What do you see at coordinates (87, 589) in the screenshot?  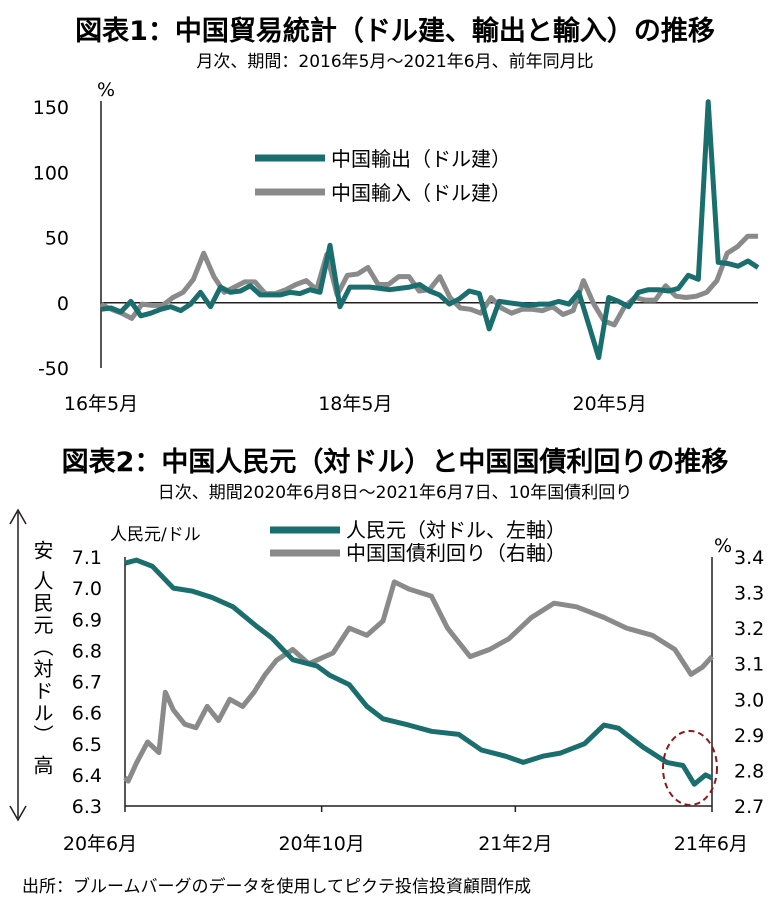 I see `chart2-left-tick-label: 7.0` at bounding box center [87, 589].